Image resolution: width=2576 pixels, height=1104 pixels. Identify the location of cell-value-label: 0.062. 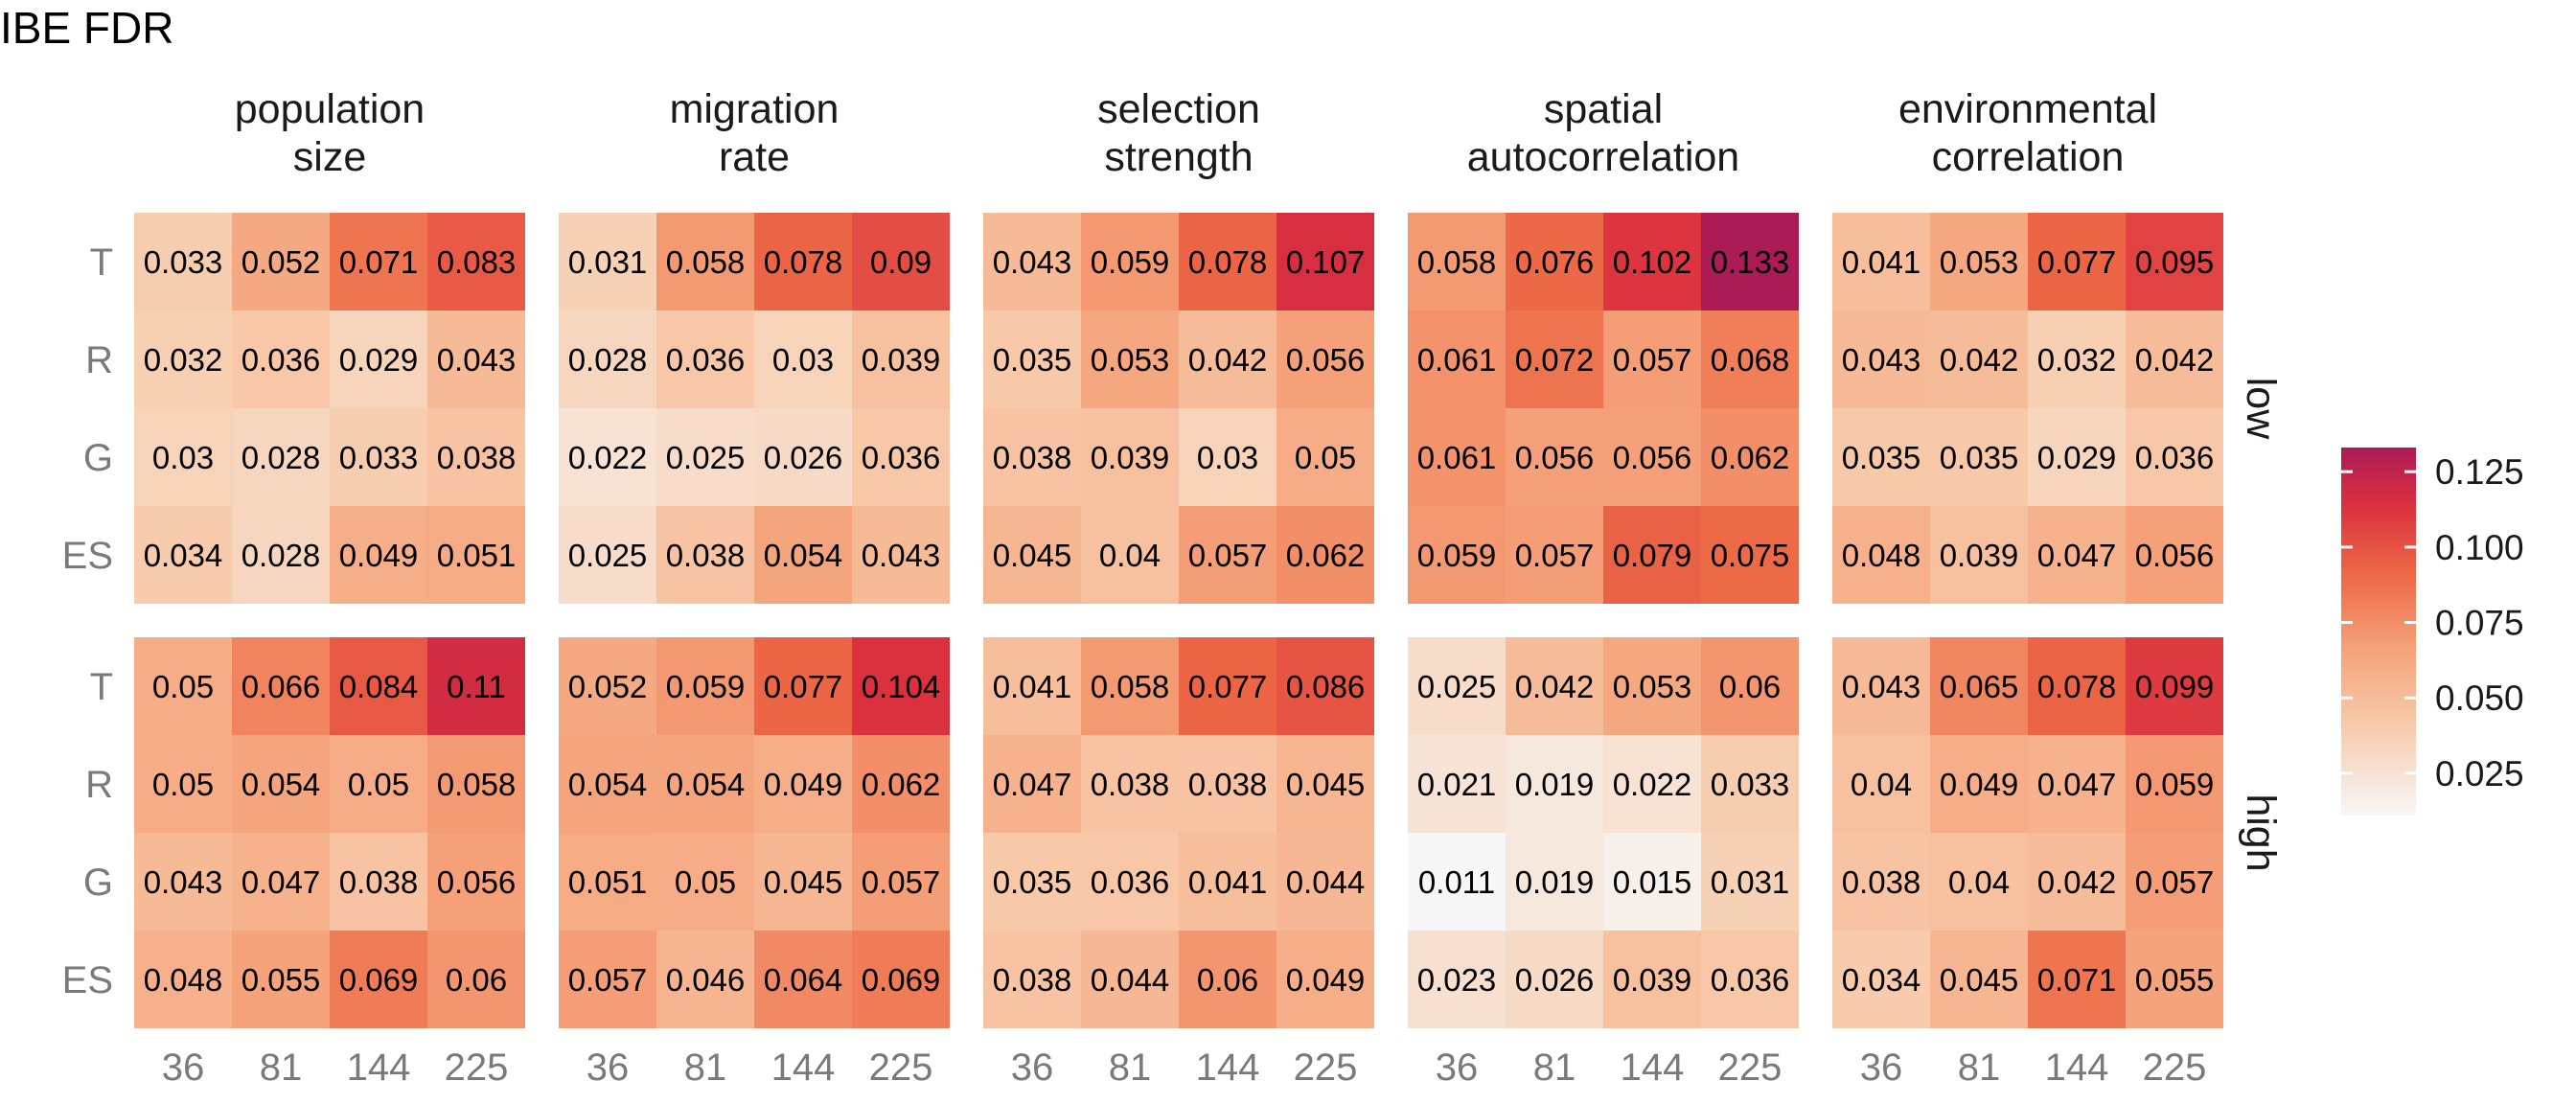
(1326, 555).